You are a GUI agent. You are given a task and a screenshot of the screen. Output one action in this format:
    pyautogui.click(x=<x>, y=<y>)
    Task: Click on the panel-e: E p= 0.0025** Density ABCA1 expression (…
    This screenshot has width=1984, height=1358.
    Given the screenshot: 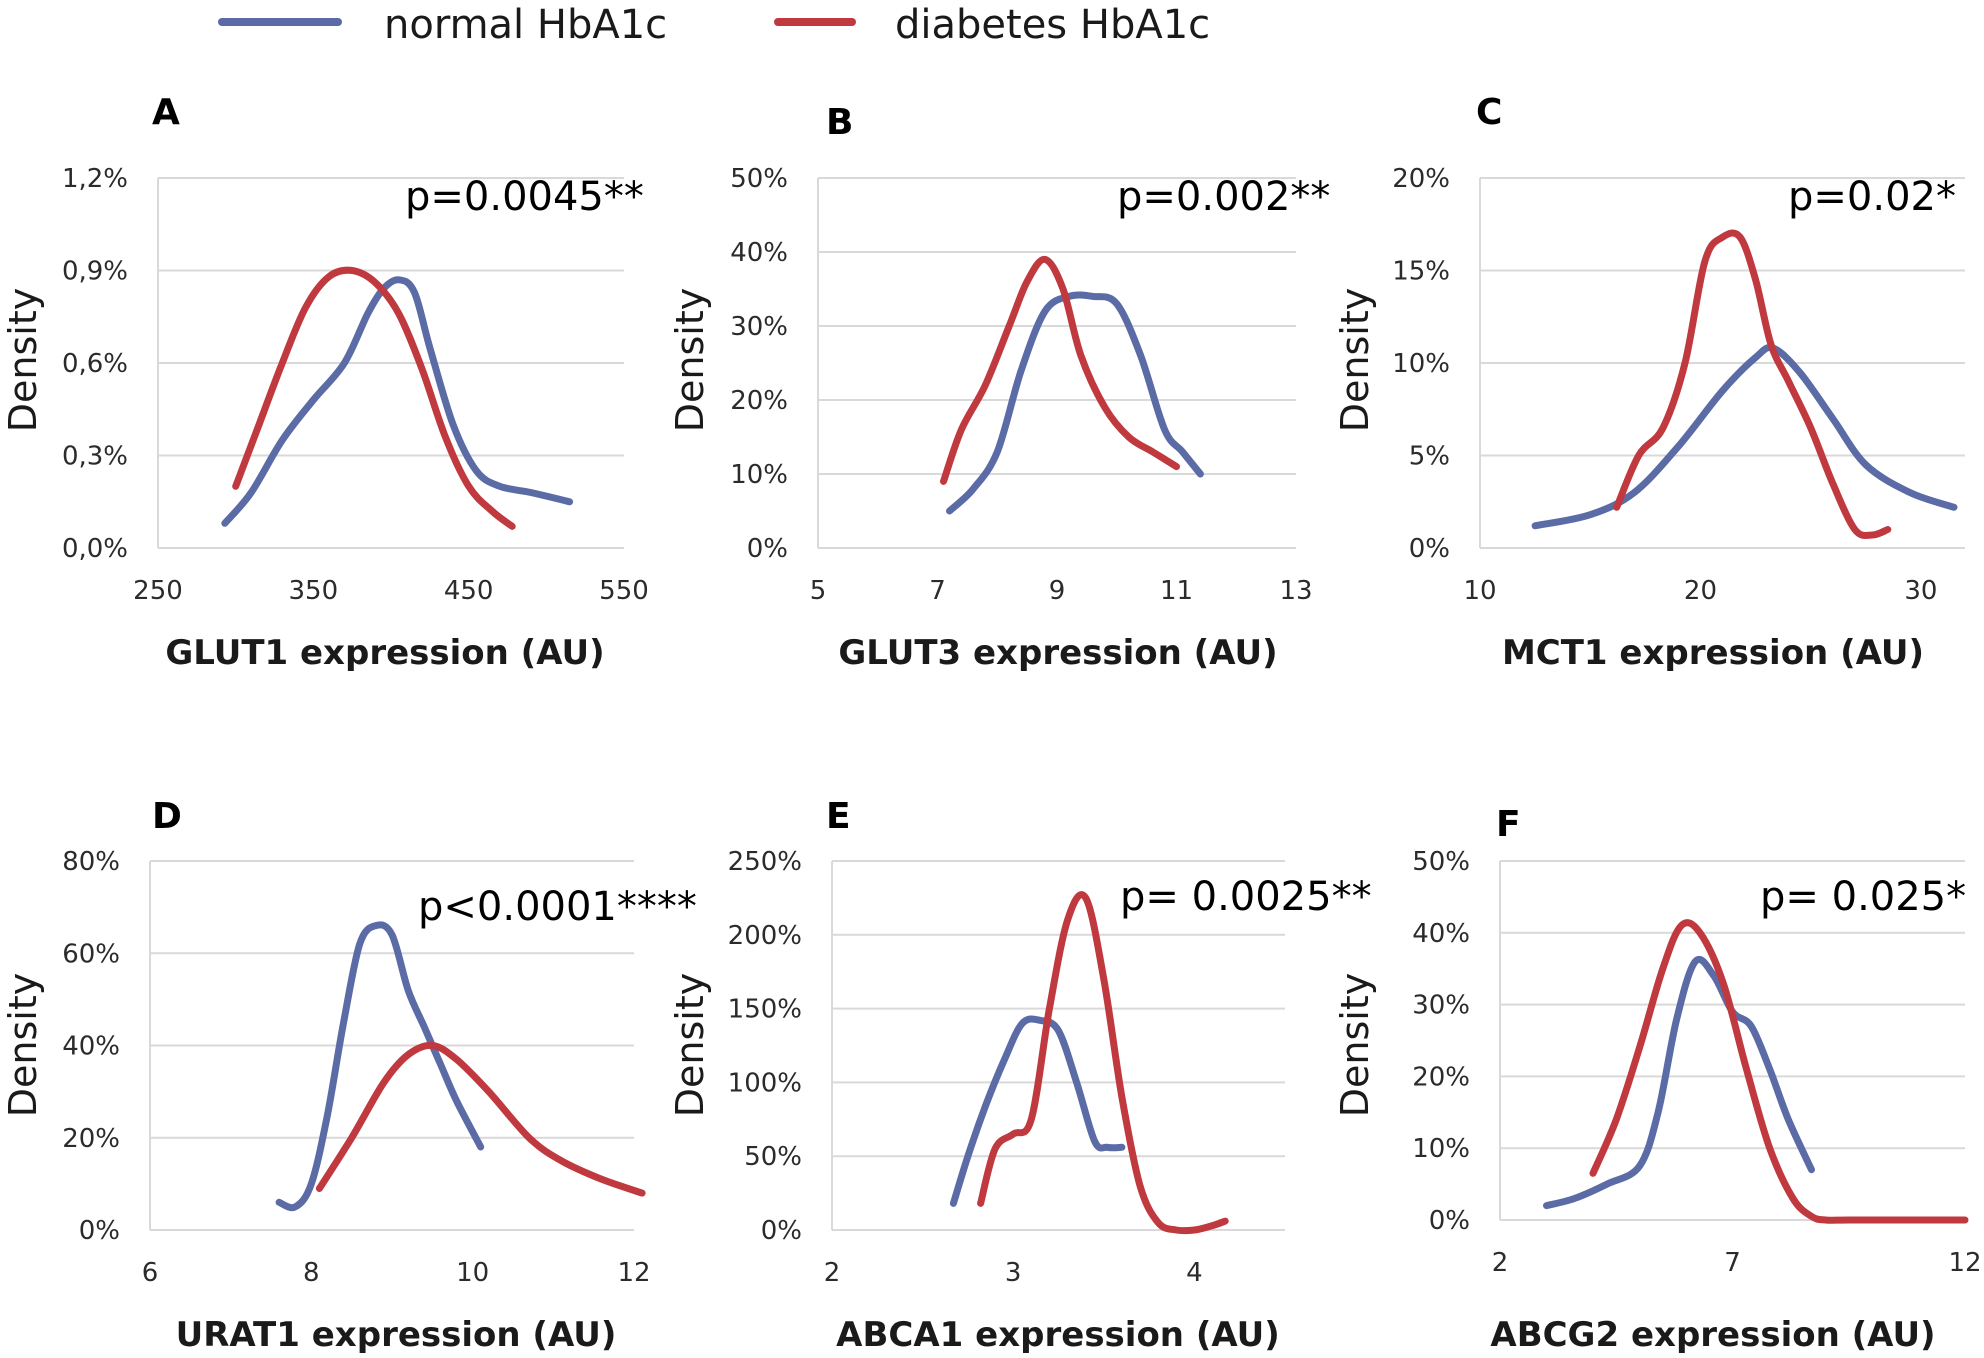 What is the action you would take?
    pyautogui.click(x=1020, y=1075)
    